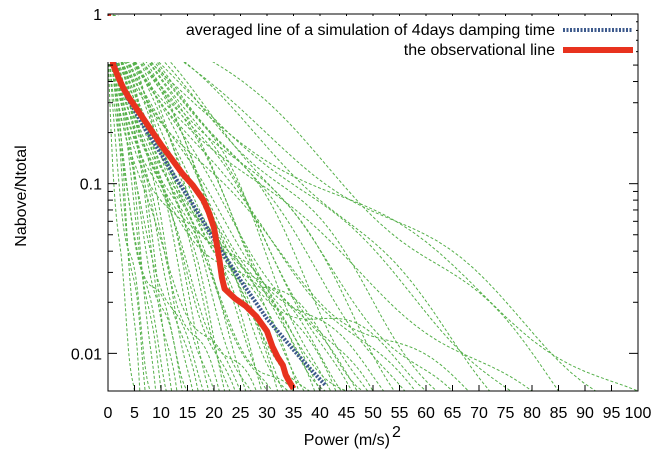  I want to click on y-tick-label: 1, so click(97, 15).